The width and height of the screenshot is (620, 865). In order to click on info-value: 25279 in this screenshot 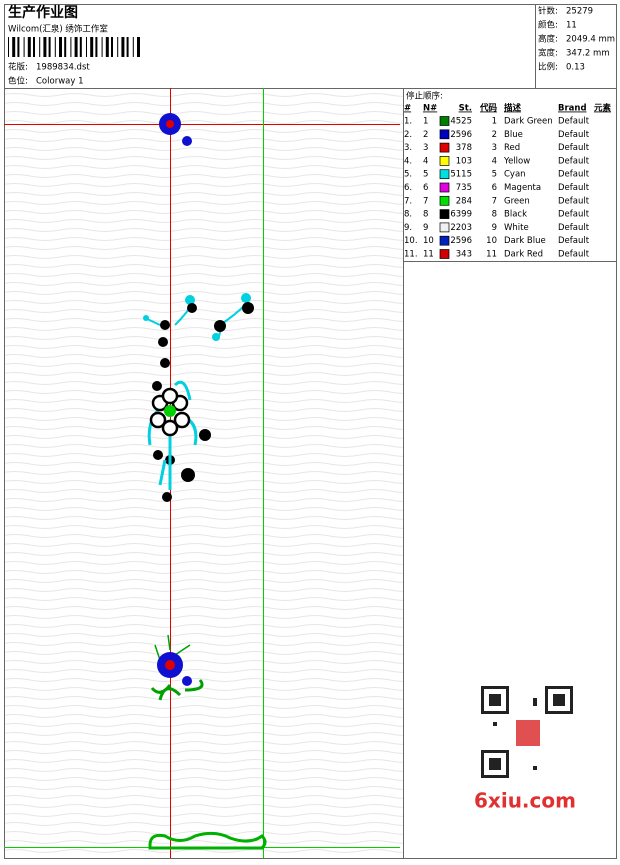, I will do `click(579, 12)`.